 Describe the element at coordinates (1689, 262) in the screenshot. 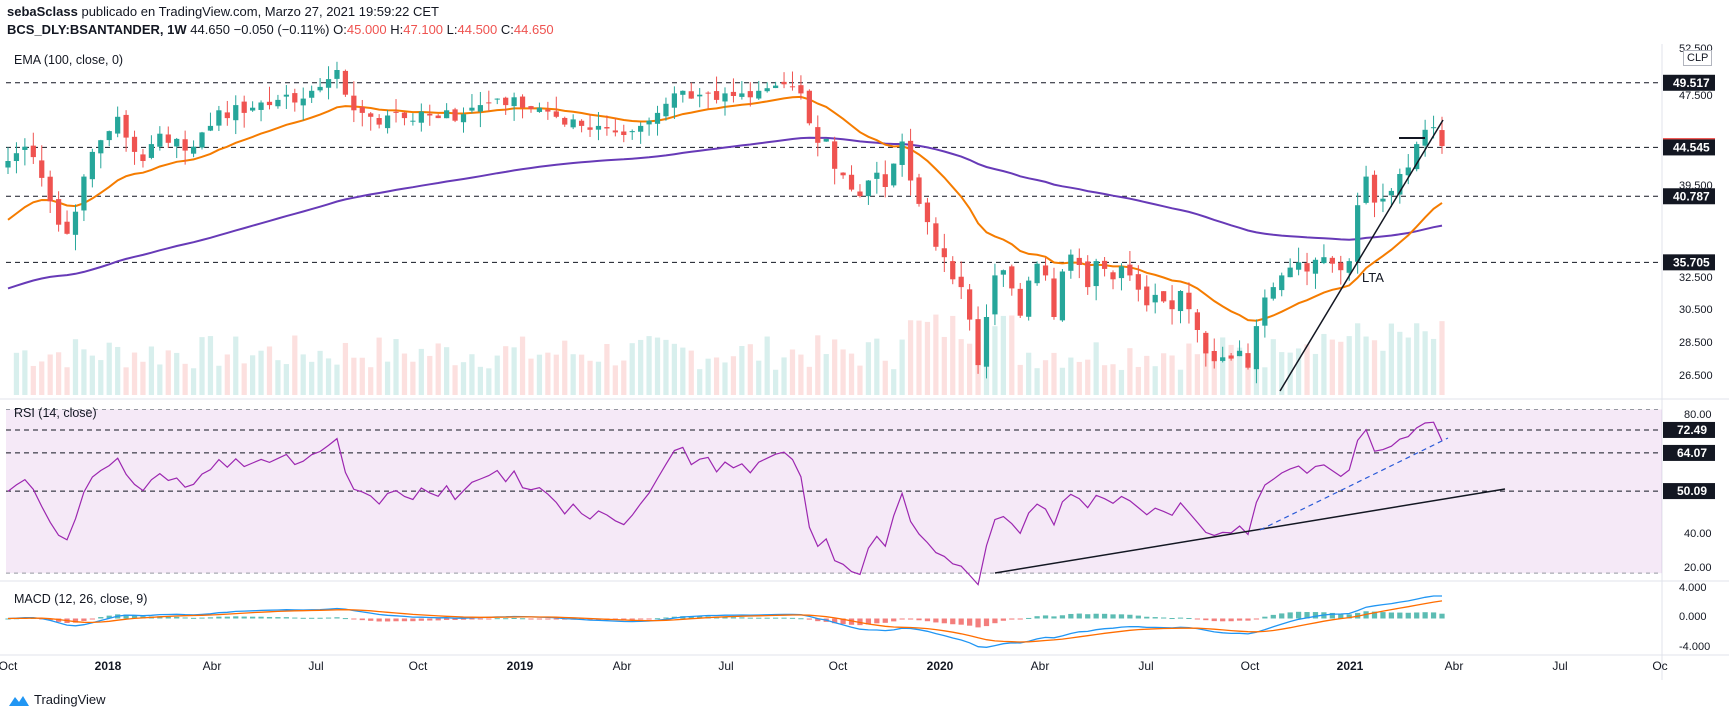

I see `price-label-box` at that location.